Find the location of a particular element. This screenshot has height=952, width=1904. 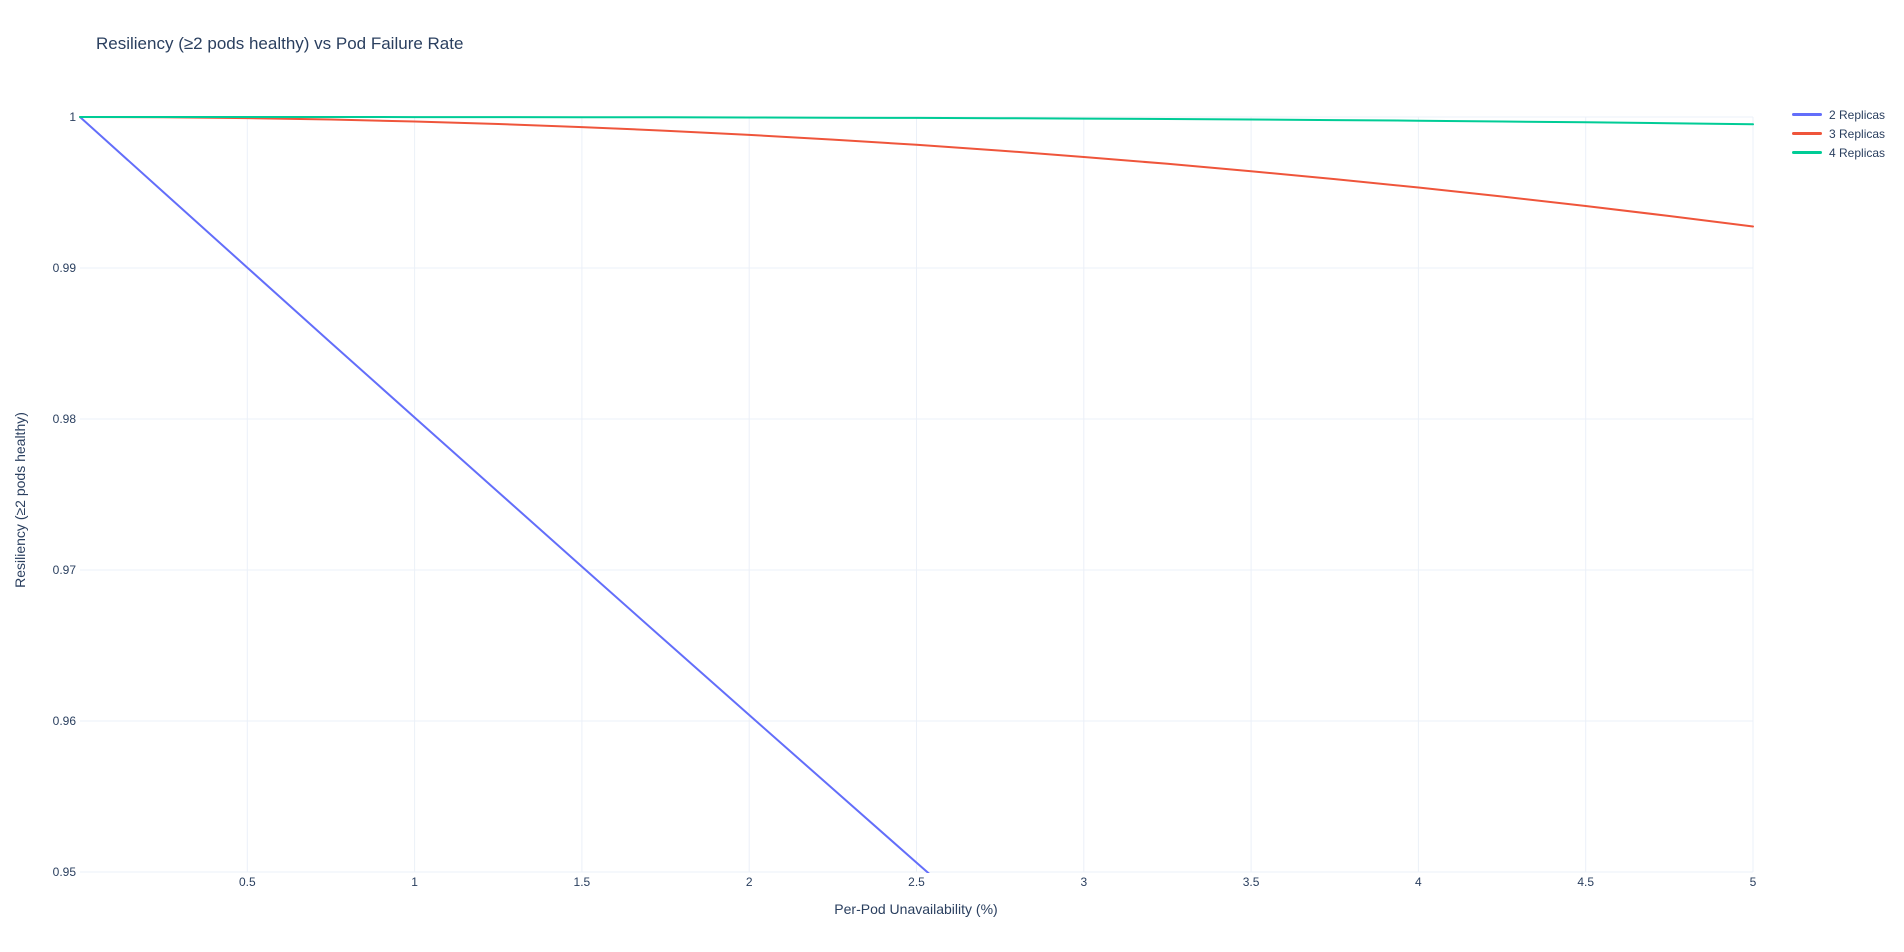

legend-label-3-replicas: 3 Replicas is located at coordinates (1857, 133).